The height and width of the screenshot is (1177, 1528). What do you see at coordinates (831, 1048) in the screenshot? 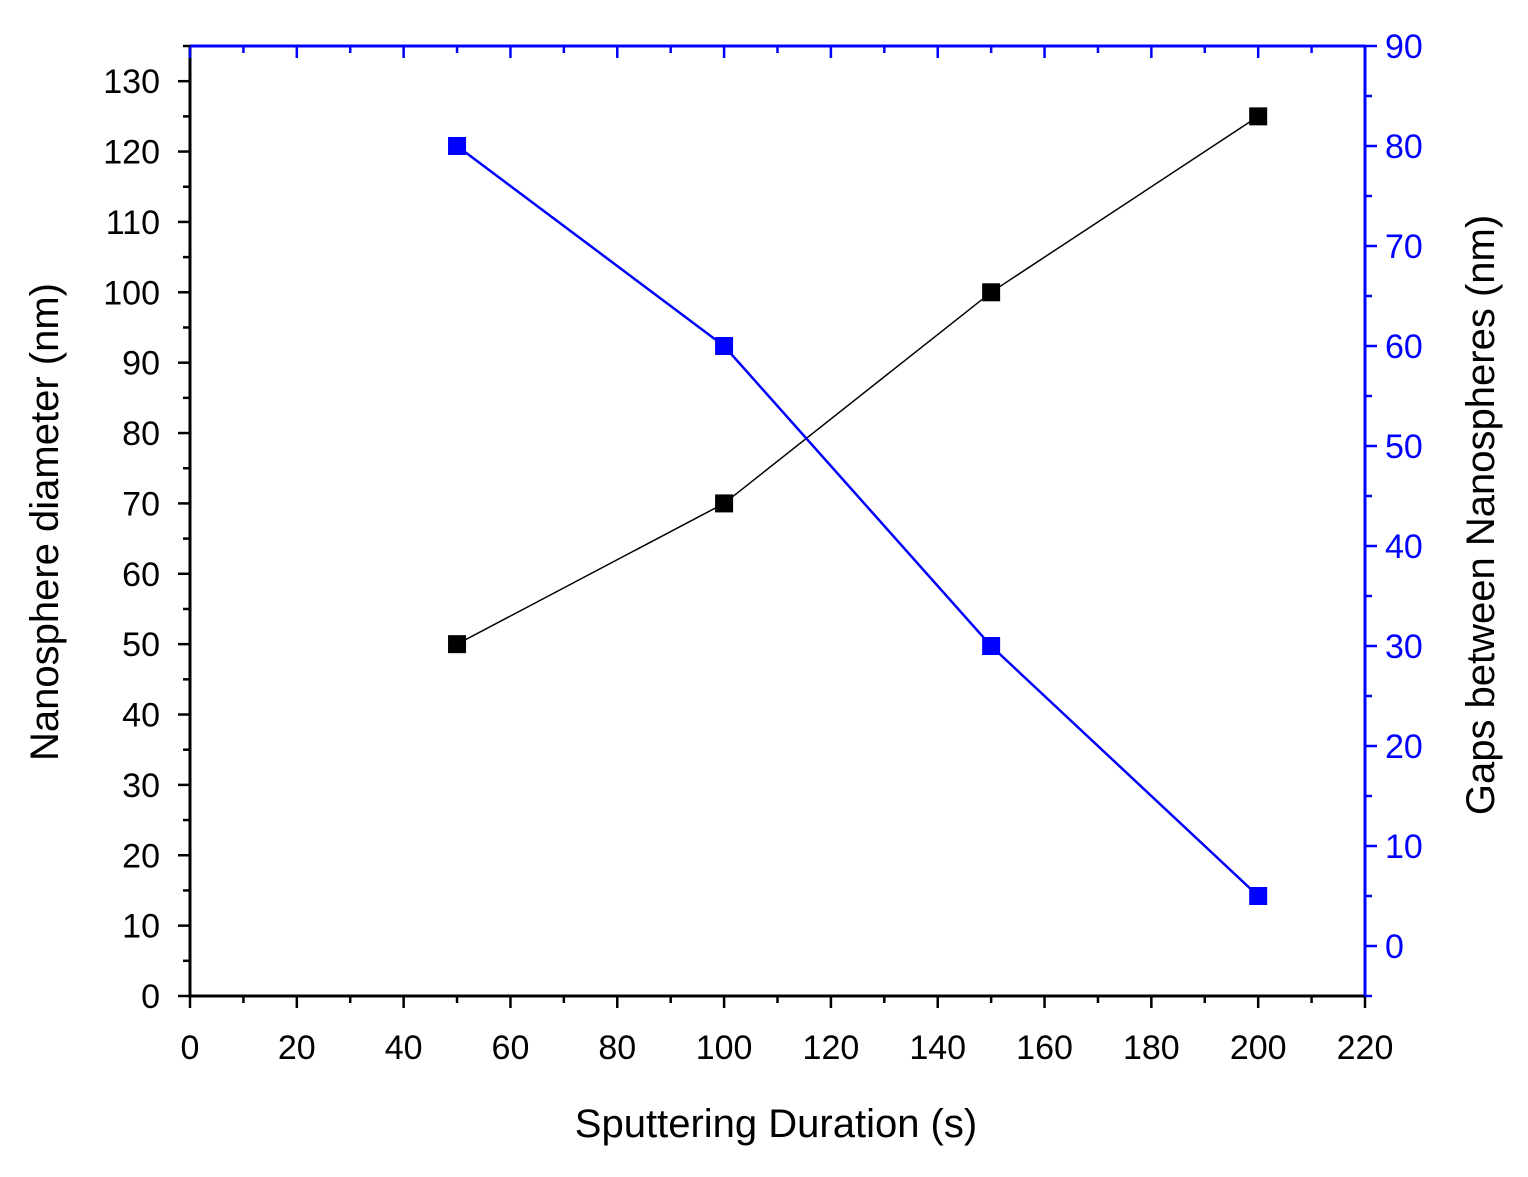
I see `x-tick-label: 120` at bounding box center [831, 1048].